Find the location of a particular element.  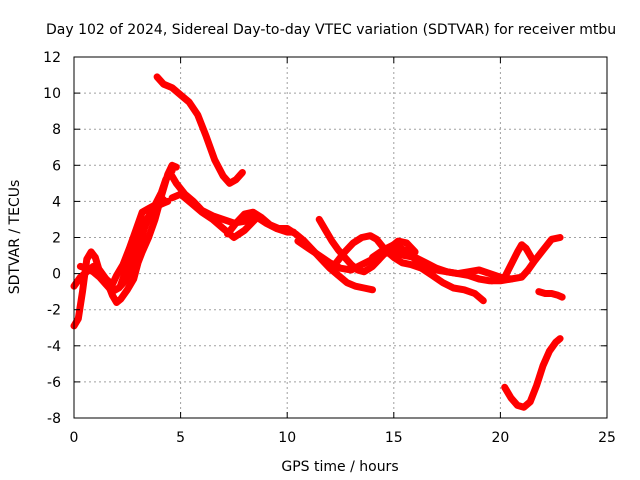

x-axis-label: GPS time / hours is located at coordinates (339, 467).